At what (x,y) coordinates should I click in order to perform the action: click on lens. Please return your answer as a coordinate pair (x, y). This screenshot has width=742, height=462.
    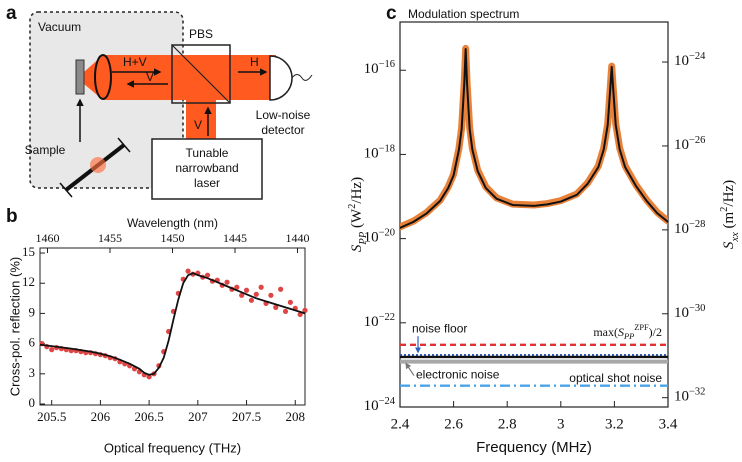
    Looking at the image, I should click on (103, 77).